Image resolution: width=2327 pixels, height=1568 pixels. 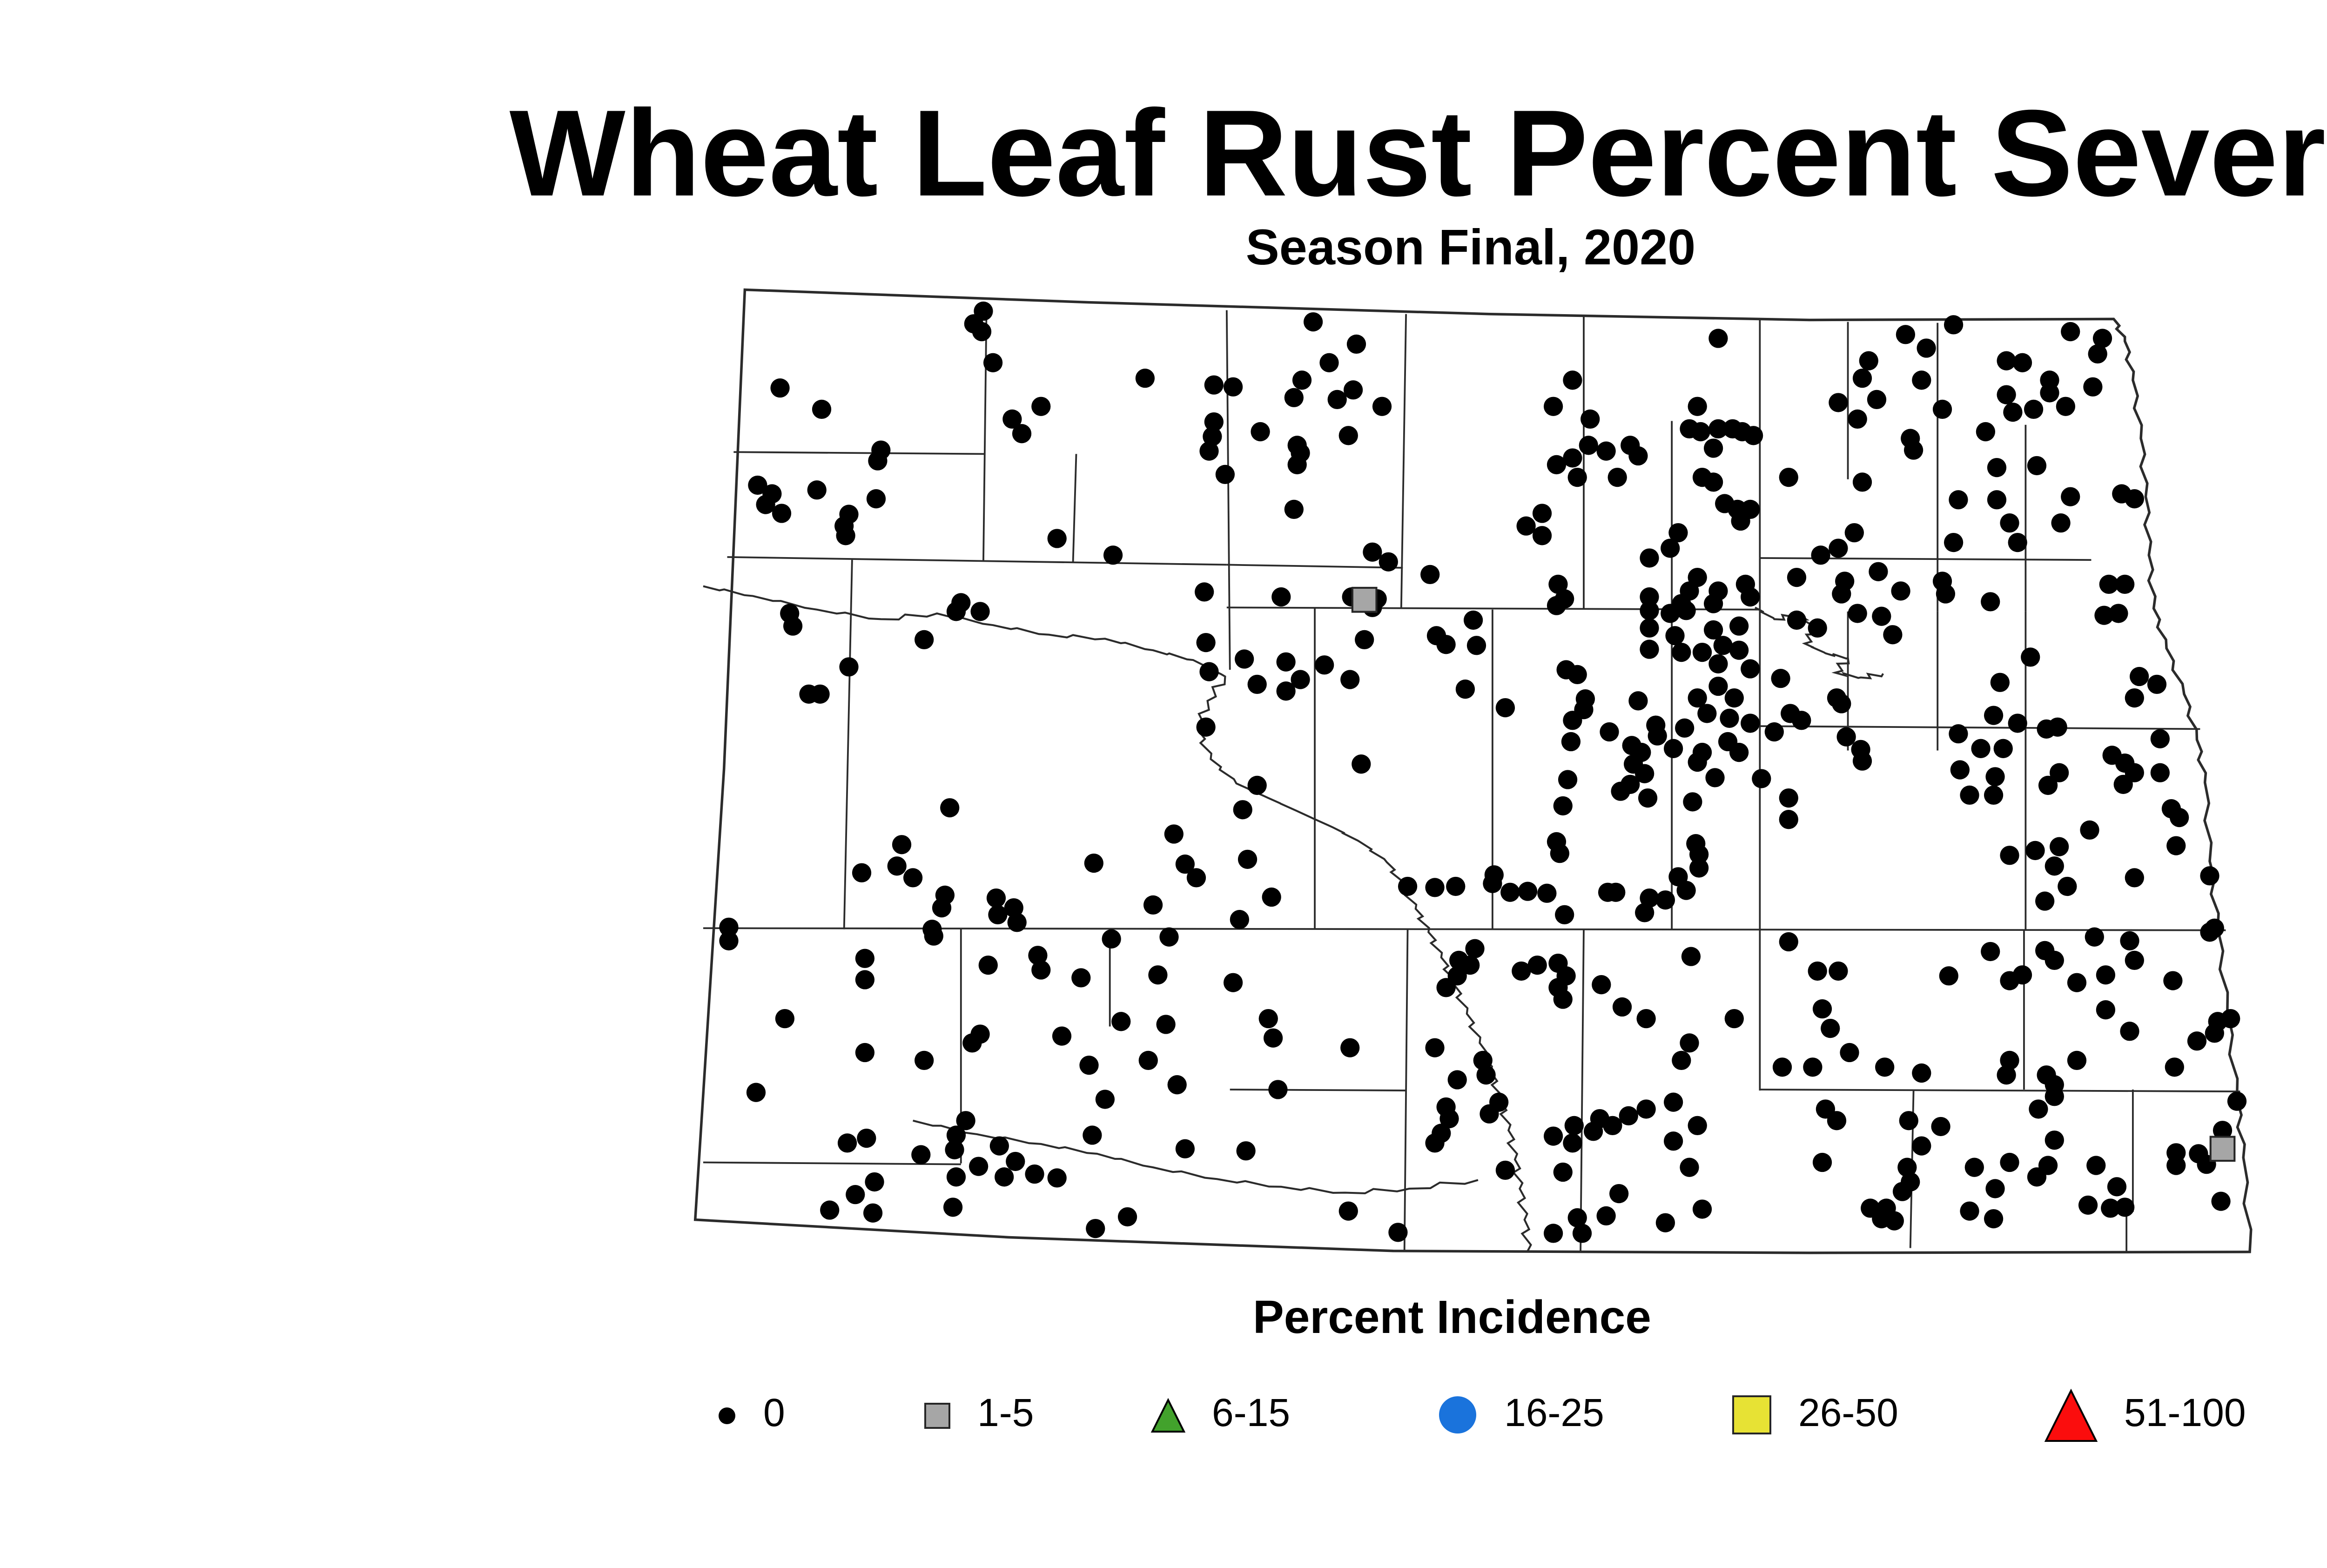 What do you see at coordinates (1819, 643) in the screenshot?
I see `river-line` at bounding box center [1819, 643].